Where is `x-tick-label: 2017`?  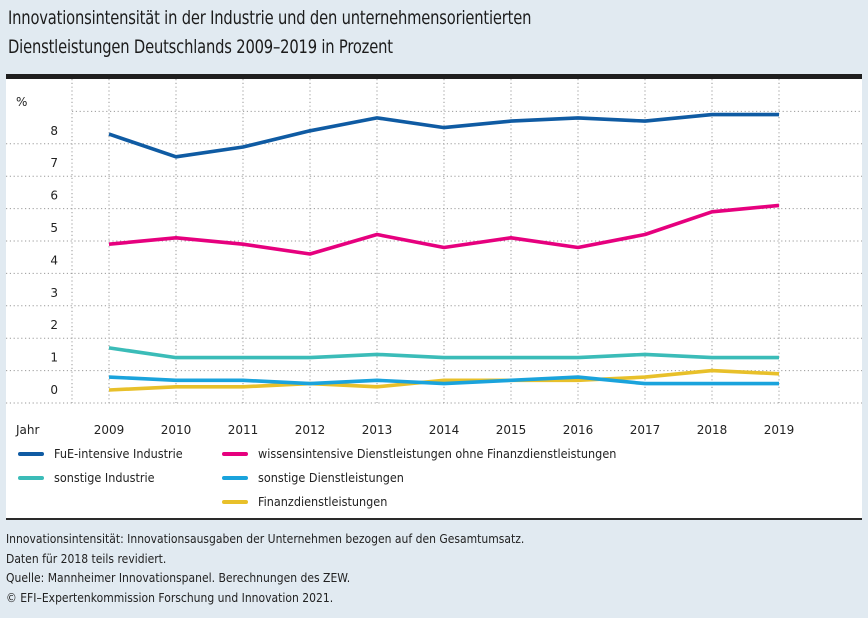
x-tick-label: 2017 is located at coordinates (645, 430).